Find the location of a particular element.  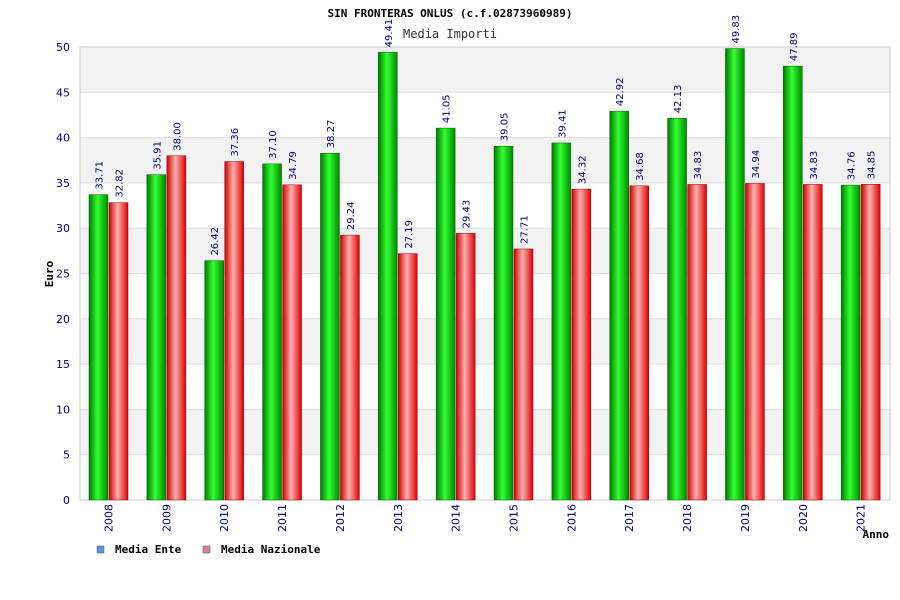

data-label: 49.41 is located at coordinates (389, 33).